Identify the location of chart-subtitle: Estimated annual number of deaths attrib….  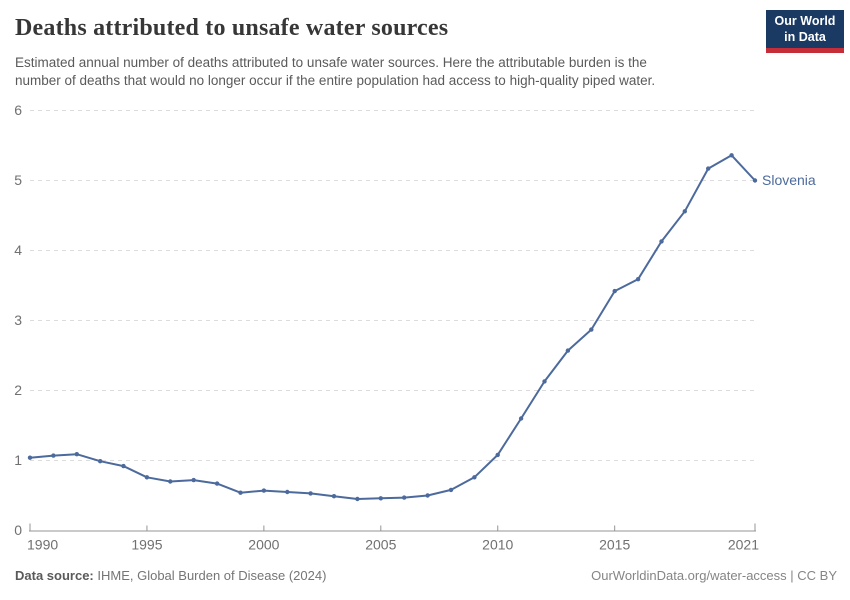
(335, 71).